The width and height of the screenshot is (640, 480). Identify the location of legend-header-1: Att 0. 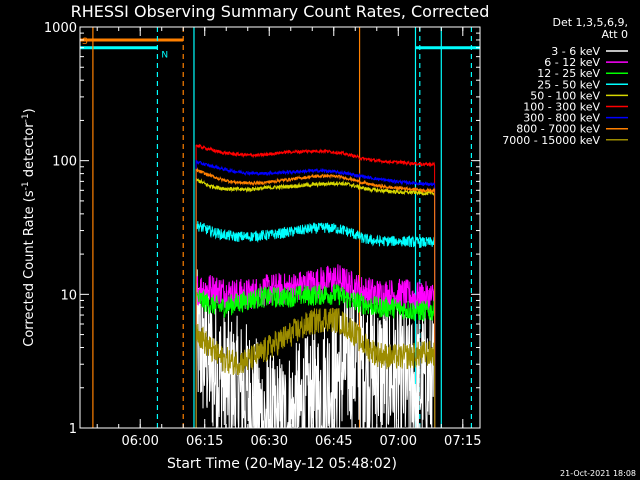
(615, 34).